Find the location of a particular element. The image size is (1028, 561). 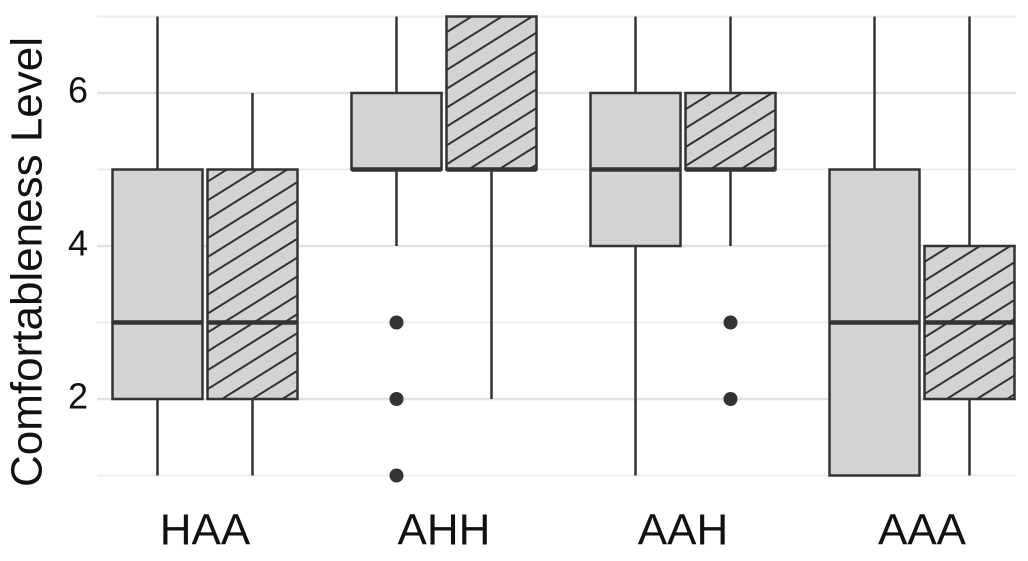

y-tick-label: 6 is located at coordinates (78, 90).